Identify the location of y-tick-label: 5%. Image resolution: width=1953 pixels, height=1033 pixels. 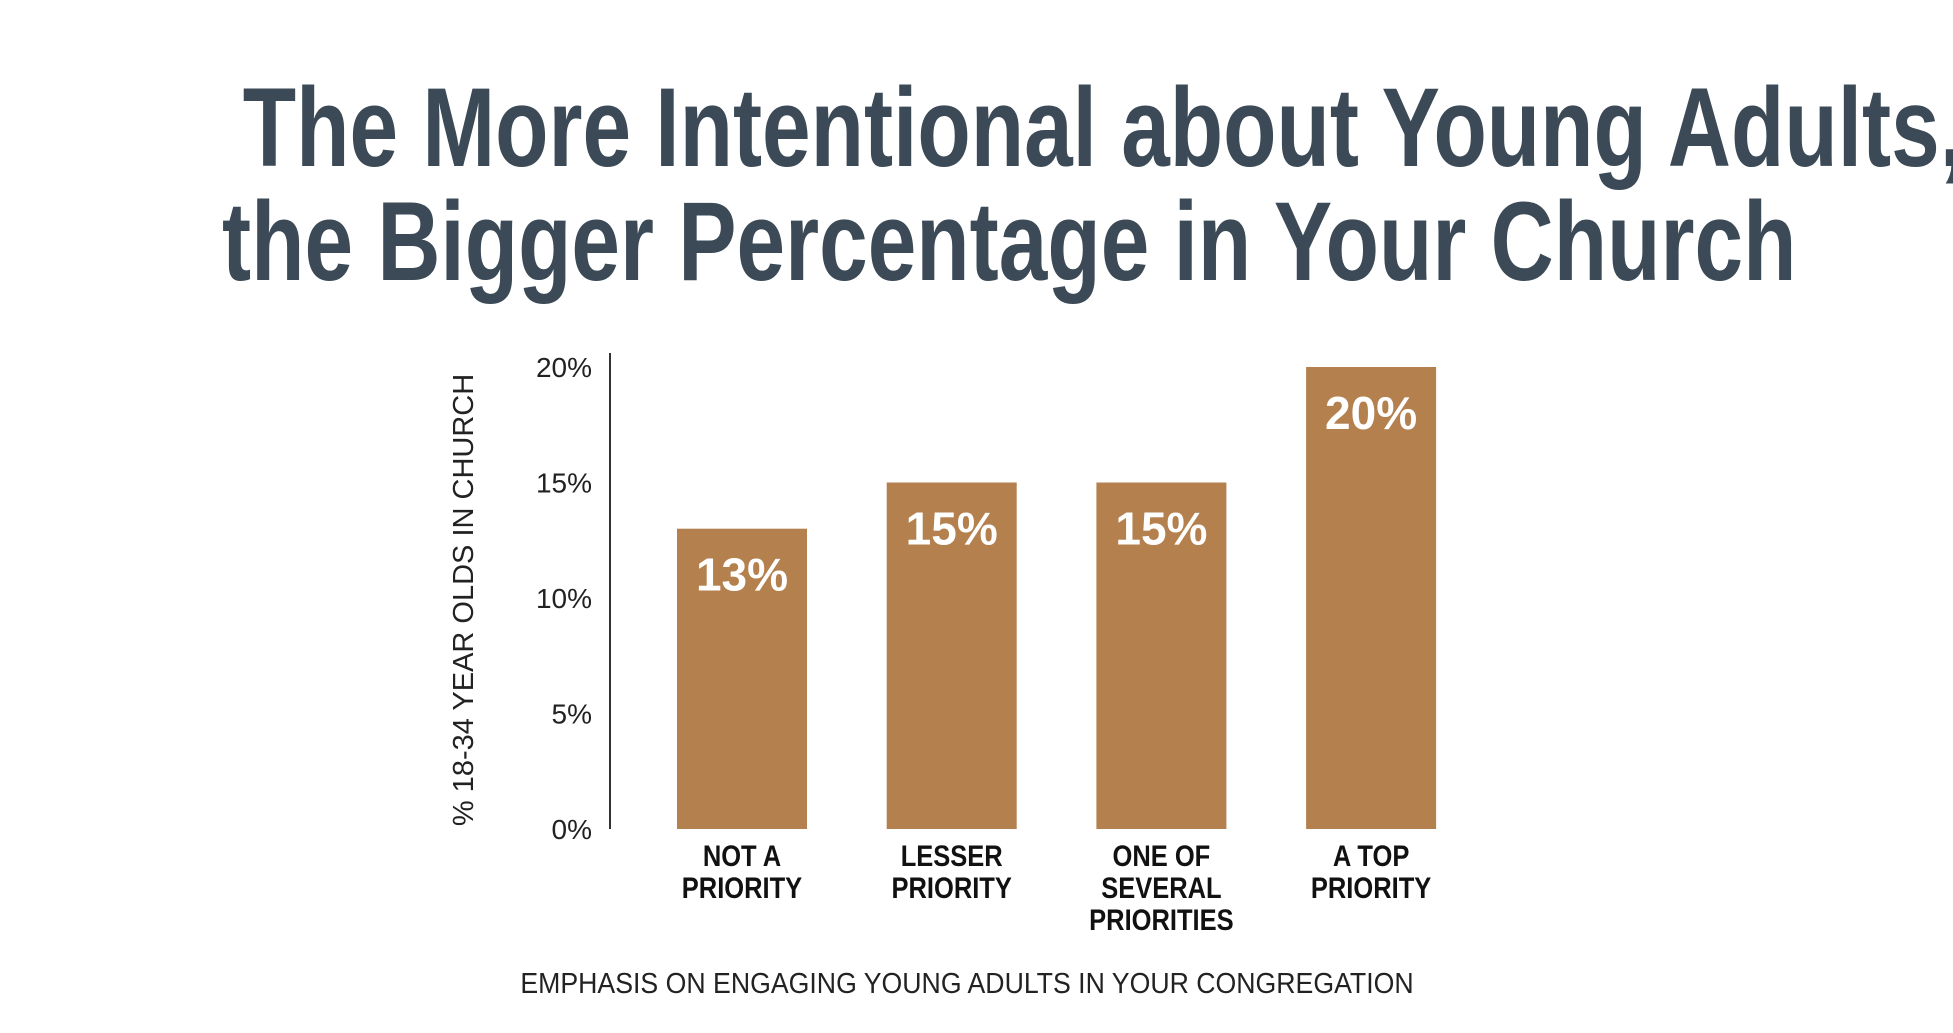
(572, 714).